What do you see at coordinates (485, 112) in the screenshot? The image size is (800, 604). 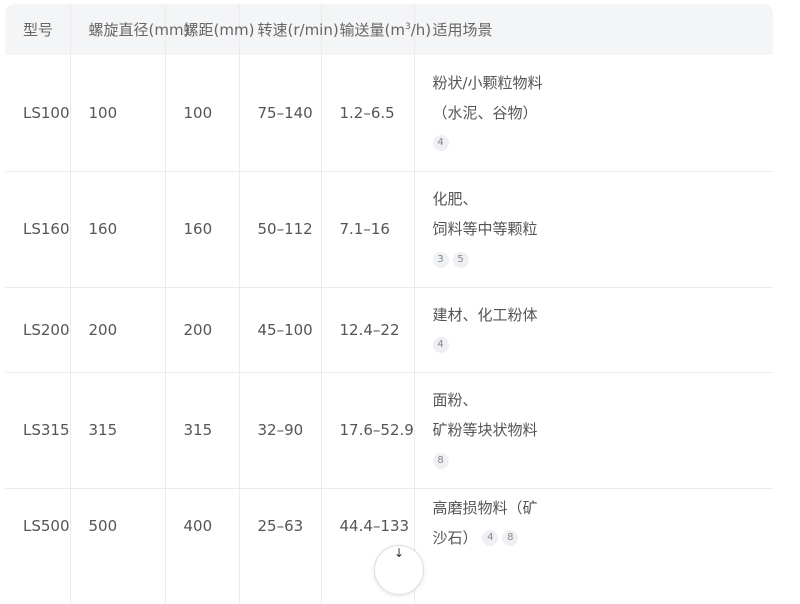 I see `scene-text: （水泥、谷物）` at bounding box center [485, 112].